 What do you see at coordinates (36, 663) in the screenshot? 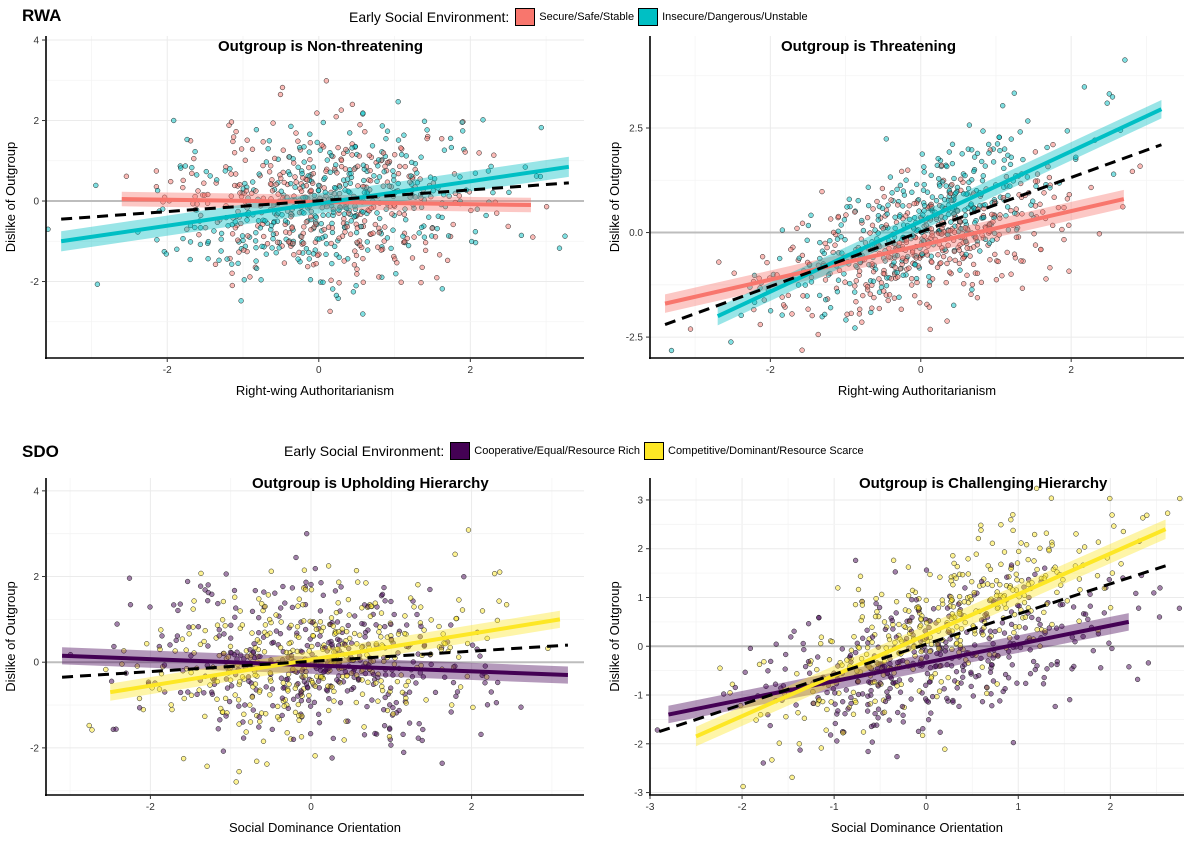
I see `y-tick-label: 0` at bounding box center [36, 663].